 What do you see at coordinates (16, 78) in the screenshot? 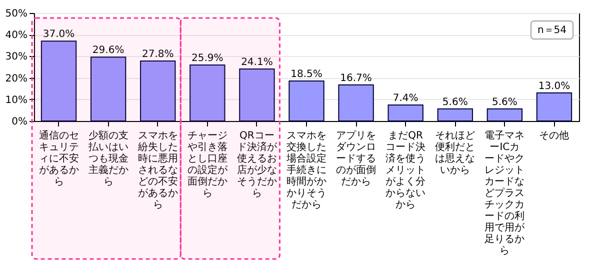
I see `y-tick-label: 20%` at bounding box center [16, 78].